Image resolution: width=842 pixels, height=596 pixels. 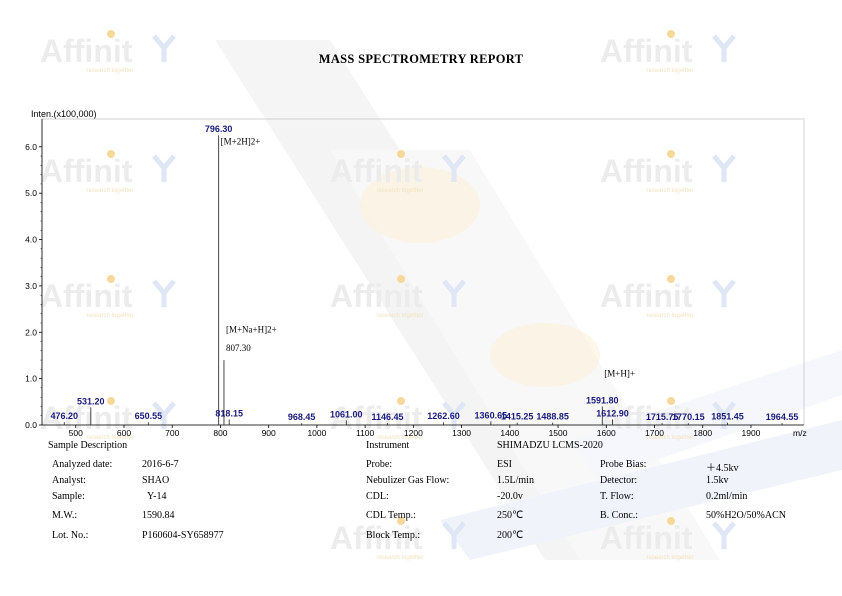 What do you see at coordinates (220, 433) in the screenshot?
I see `x-tick-label: 800` at bounding box center [220, 433].